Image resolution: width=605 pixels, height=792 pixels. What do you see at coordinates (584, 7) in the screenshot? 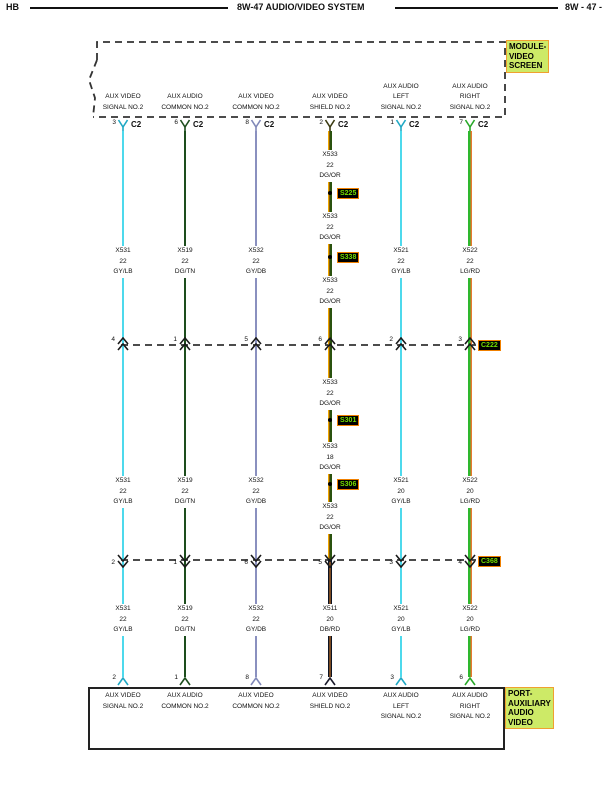
I see `page-header-right: 8W - 47 -` at bounding box center [584, 7].